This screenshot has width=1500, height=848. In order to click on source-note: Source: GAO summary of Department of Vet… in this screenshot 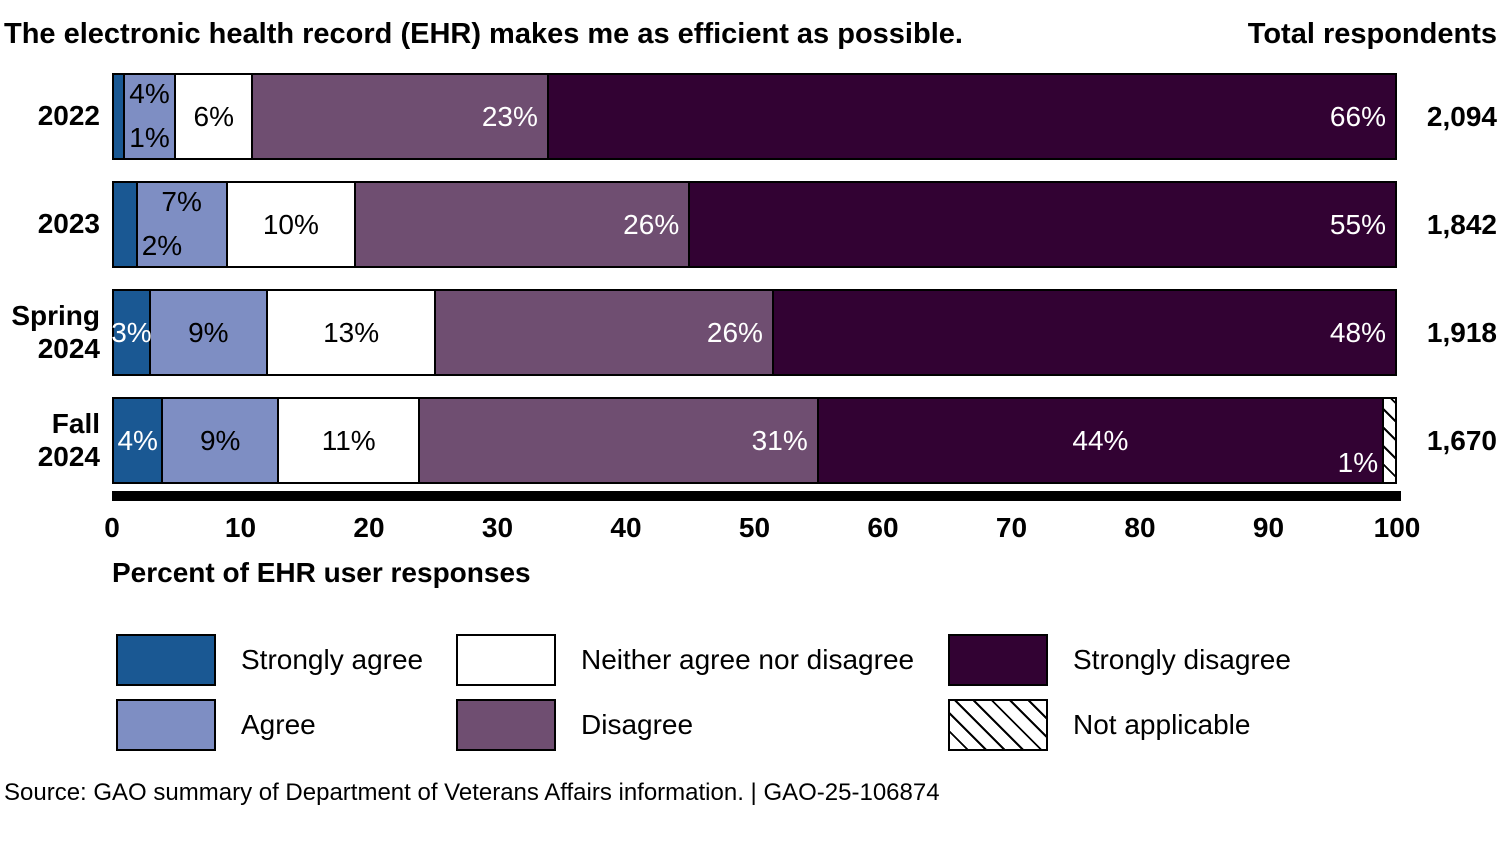, I will do `click(472, 792)`.